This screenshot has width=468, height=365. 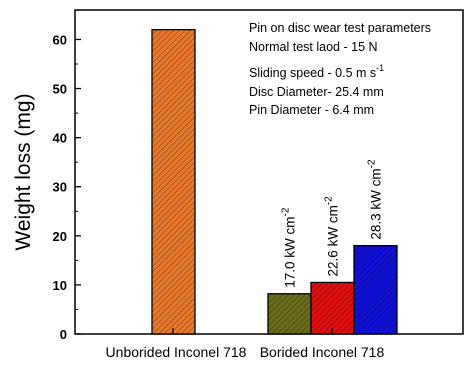 I want to click on annotation-4: Pin Diameter - 6.4 mm, so click(x=311, y=110).